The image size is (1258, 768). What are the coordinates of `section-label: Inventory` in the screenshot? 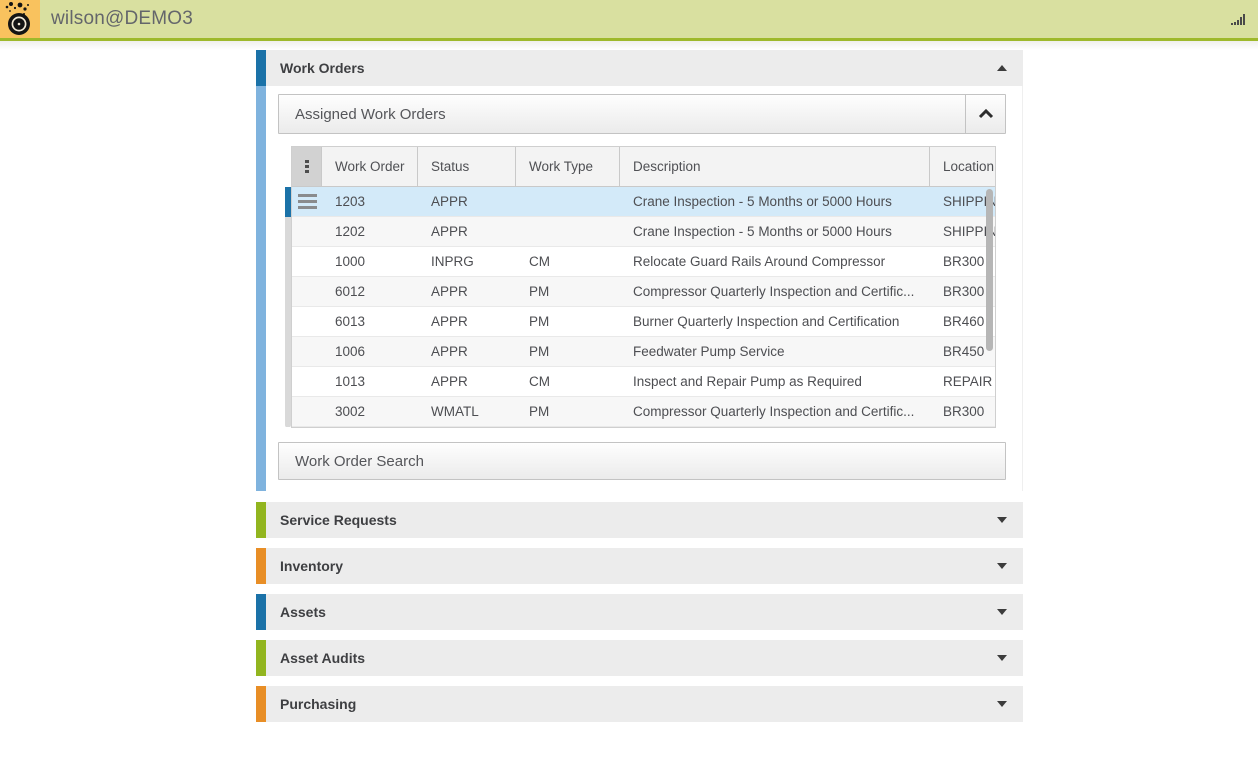 It's located at (312, 566).